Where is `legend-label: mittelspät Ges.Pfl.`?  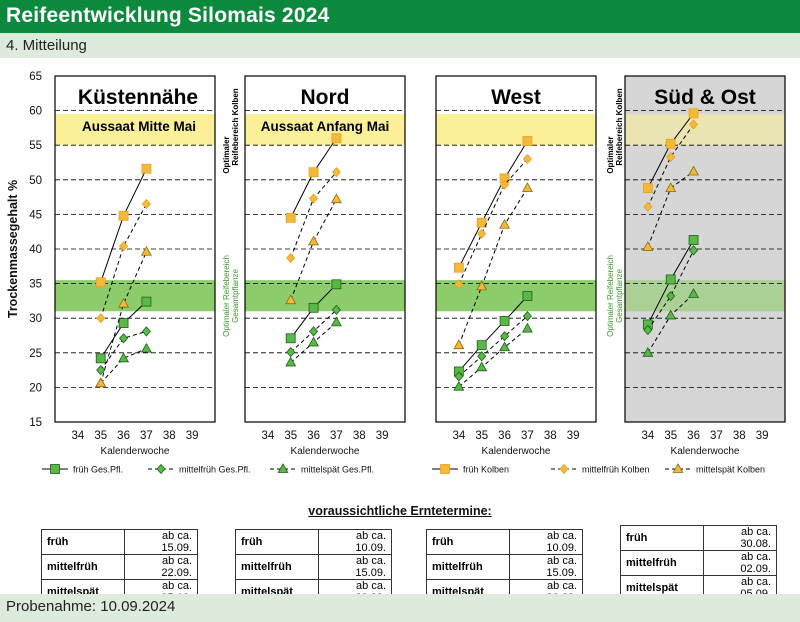 legend-label: mittelspät Ges.Pfl. is located at coordinates (337, 470).